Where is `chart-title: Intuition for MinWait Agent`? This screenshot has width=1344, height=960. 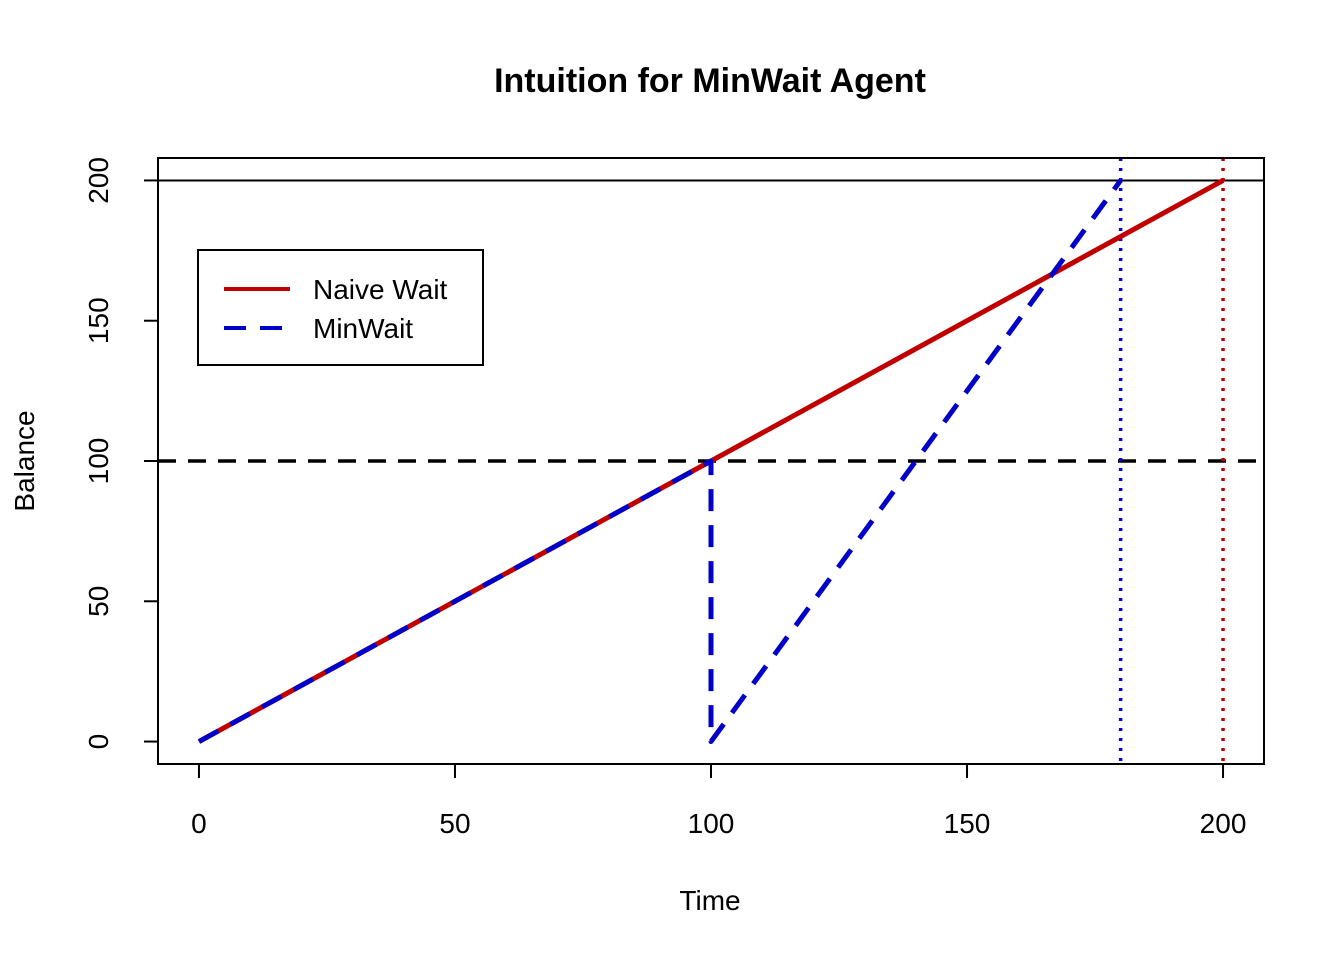 chart-title: Intuition for MinWait Agent is located at coordinates (710, 81).